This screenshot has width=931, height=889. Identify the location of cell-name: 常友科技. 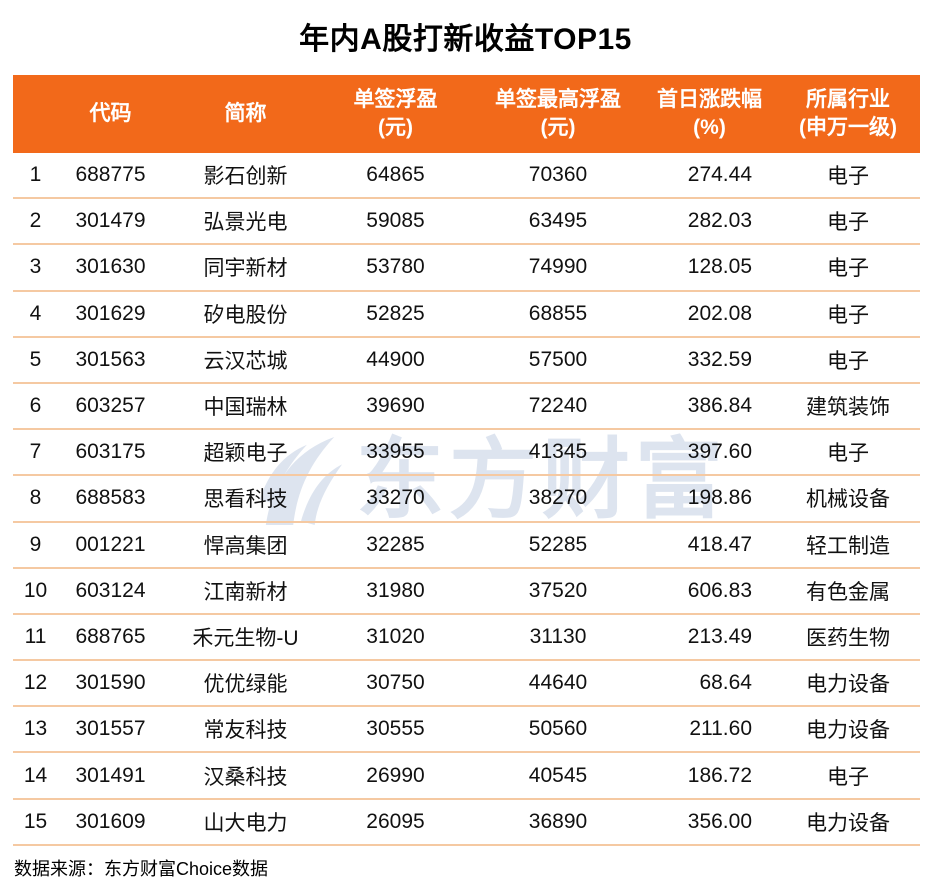
(245, 731).